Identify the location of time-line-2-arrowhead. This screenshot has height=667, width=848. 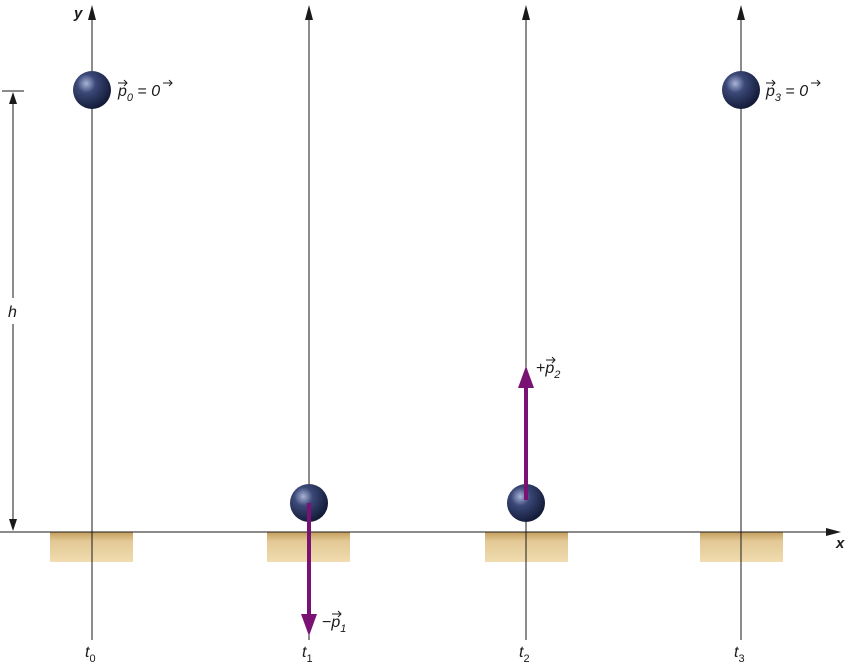
(526, 12).